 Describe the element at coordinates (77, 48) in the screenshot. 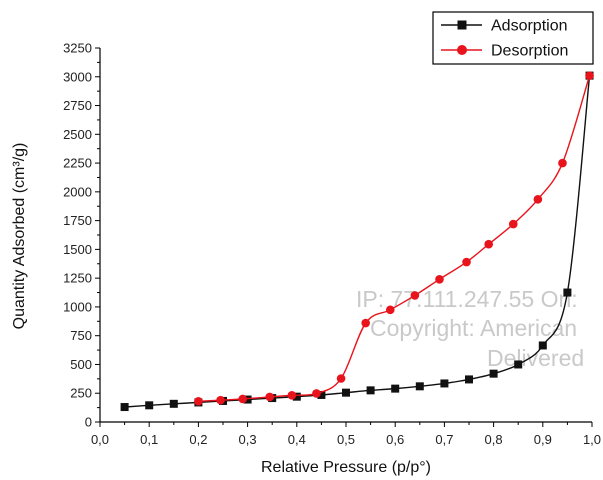

I see `y-tick-label: 3250` at that location.